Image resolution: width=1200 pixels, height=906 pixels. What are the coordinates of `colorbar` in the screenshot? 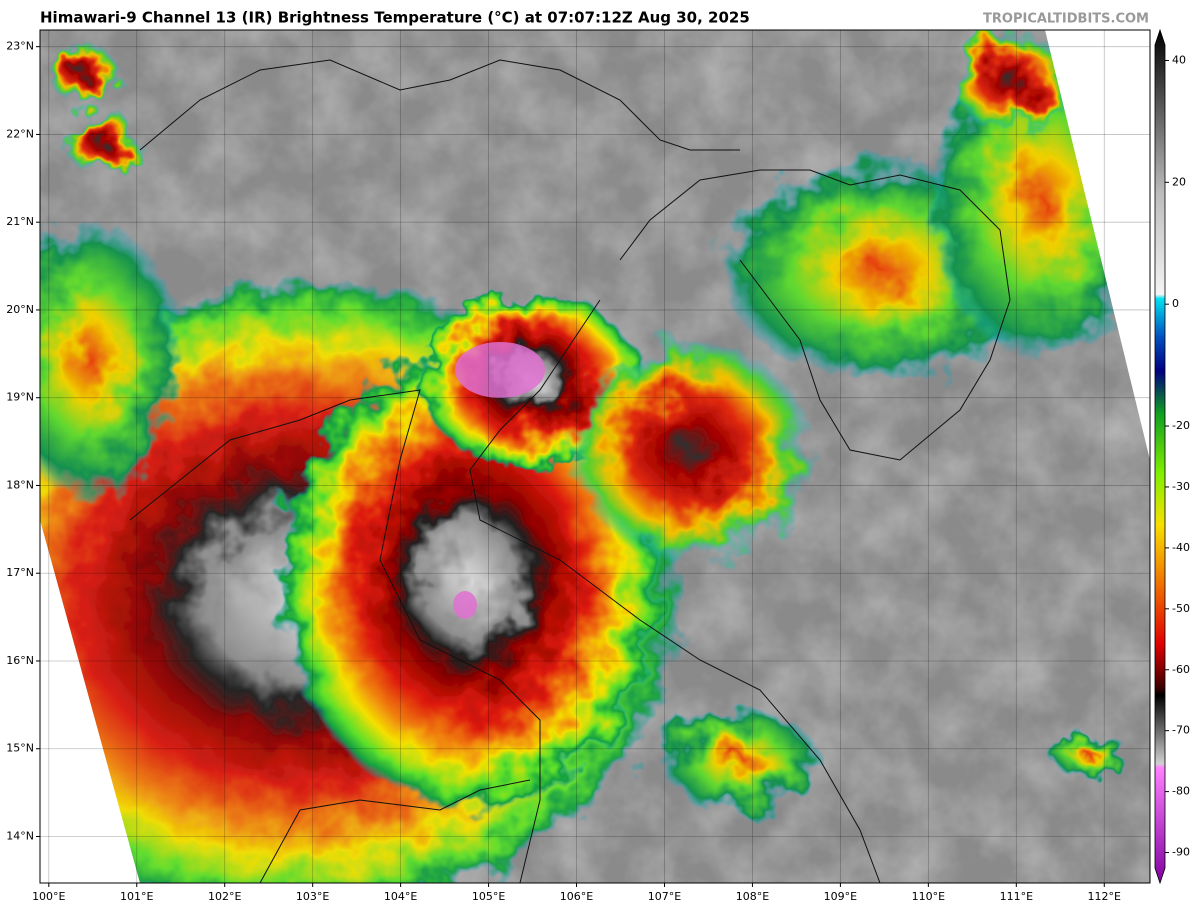 It's located at (1160, 456).